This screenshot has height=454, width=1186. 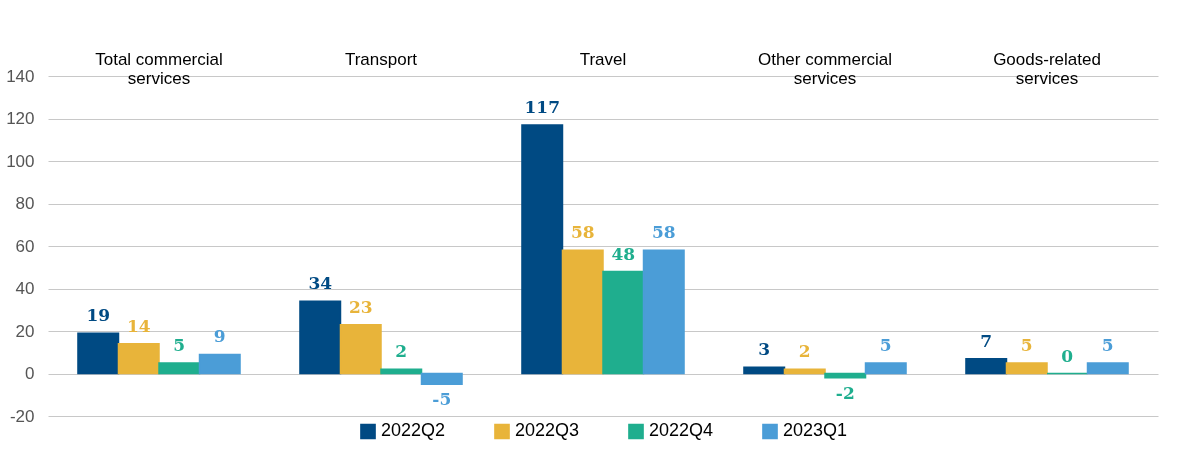 What do you see at coordinates (25, 331) in the screenshot?
I see `y-tick-label: 20` at bounding box center [25, 331].